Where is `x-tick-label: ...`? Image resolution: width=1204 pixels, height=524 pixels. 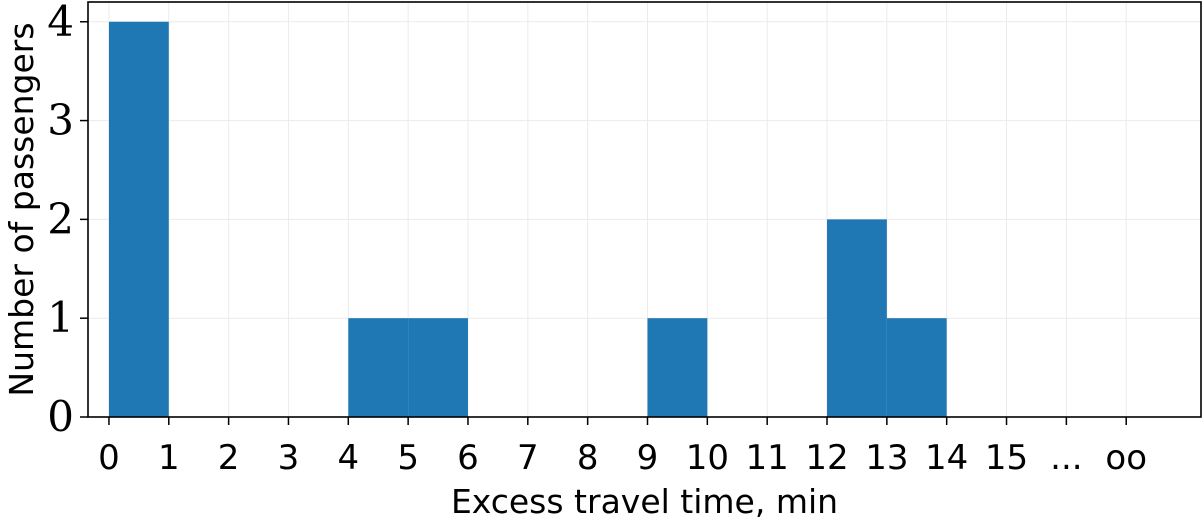
x-tick-label: ... is located at coordinates (1066, 458).